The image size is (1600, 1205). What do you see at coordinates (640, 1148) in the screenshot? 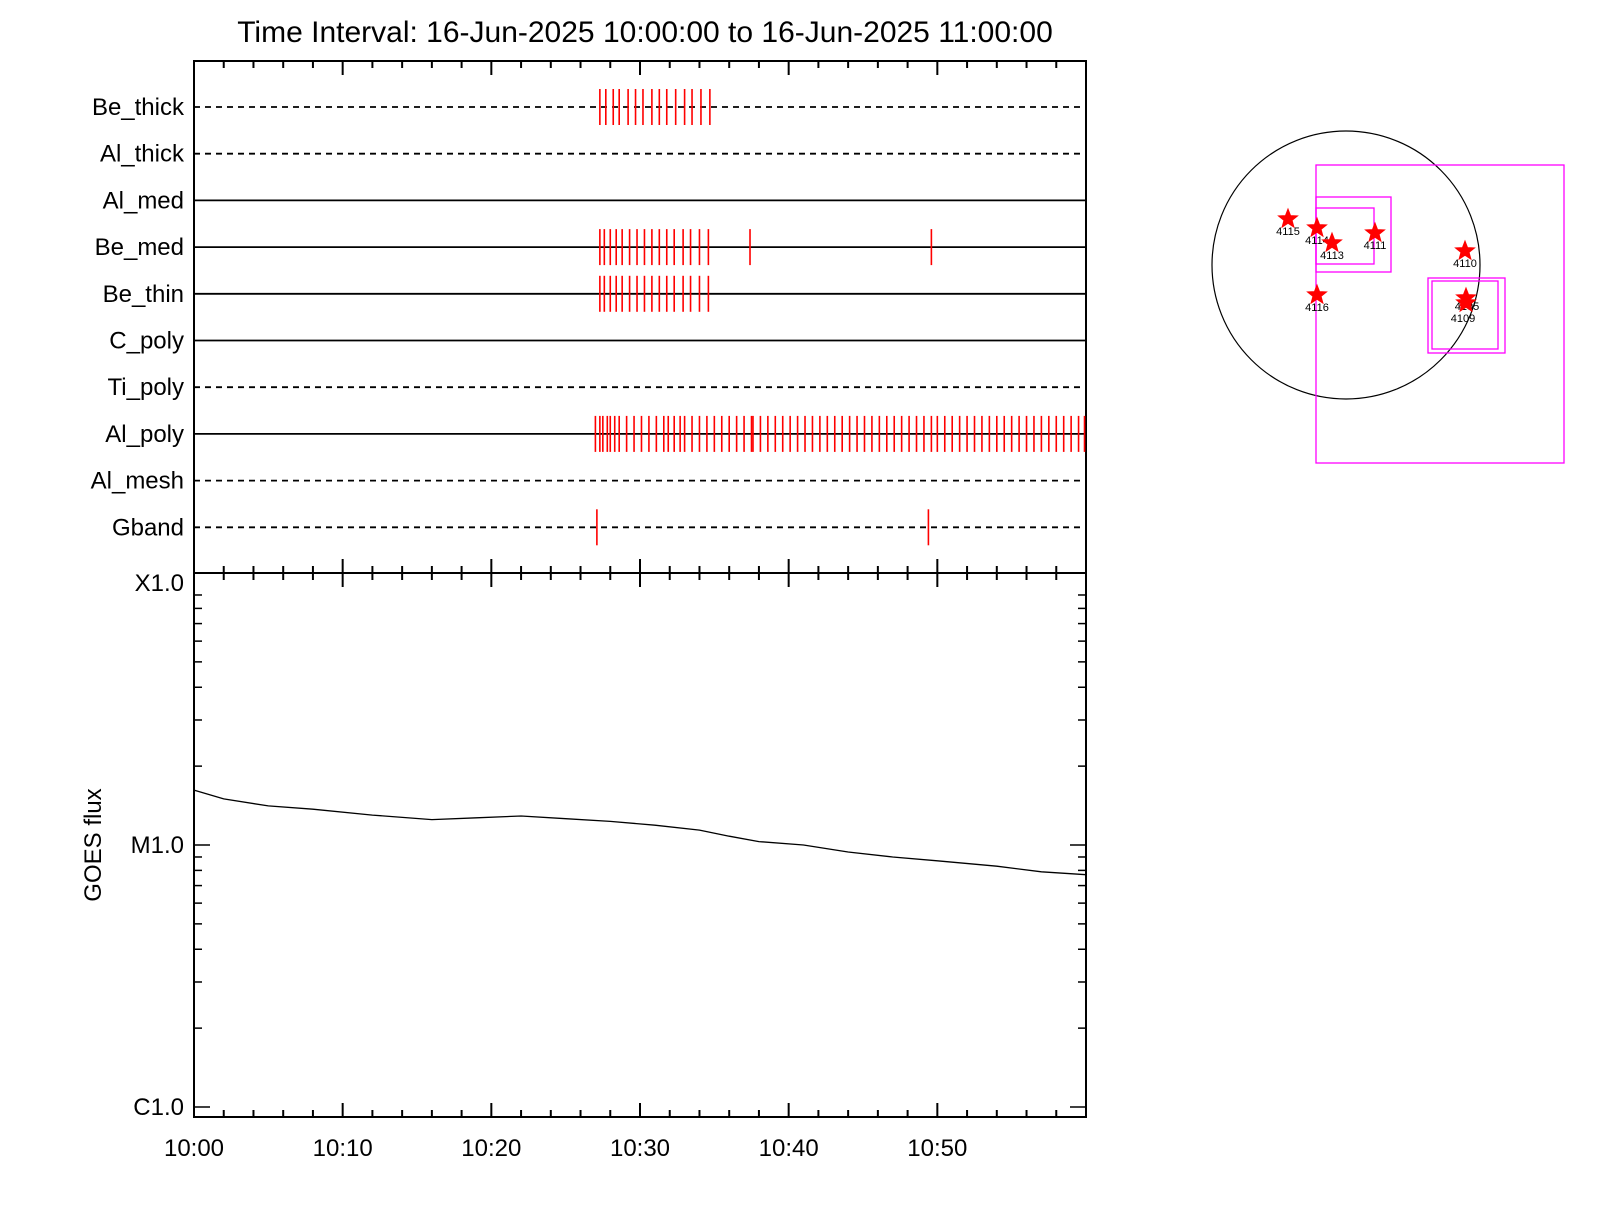
I see `x-tick-label: 10:30` at bounding box center [640, 1148].